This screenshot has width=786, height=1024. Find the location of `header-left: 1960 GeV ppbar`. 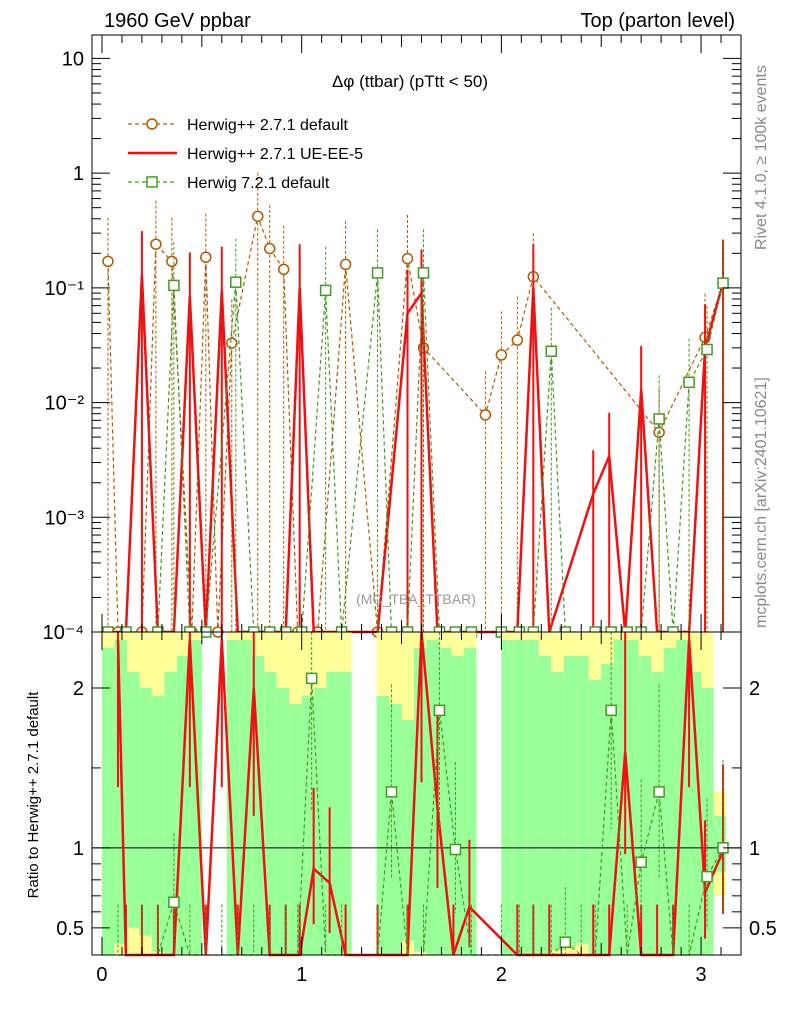

header-left: 1960 GeV ppbar is located at coordinates (177, 21).